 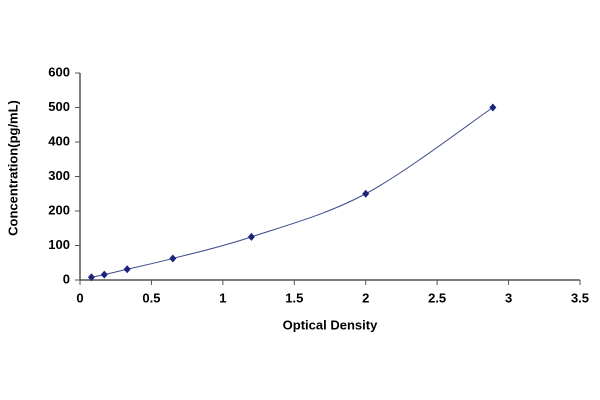 I want to click on y-tick-label: 0, so click(x=66, y=278).